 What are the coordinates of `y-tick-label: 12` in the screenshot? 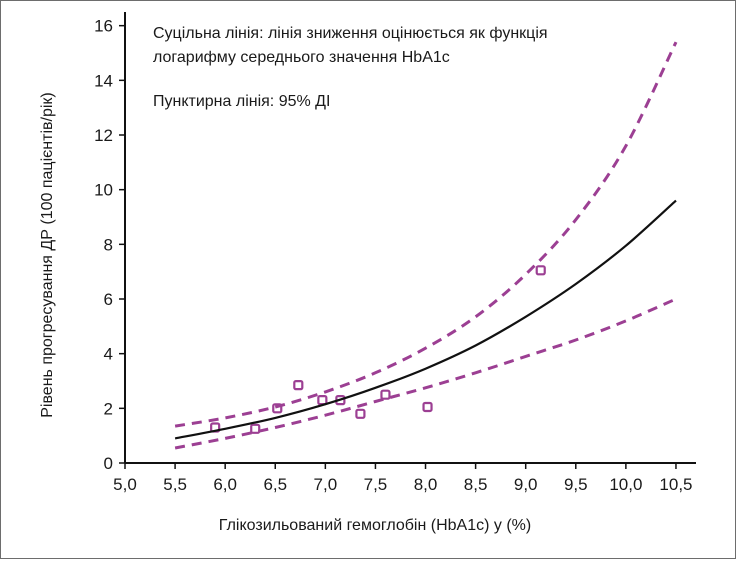 It's located at (103, 135).